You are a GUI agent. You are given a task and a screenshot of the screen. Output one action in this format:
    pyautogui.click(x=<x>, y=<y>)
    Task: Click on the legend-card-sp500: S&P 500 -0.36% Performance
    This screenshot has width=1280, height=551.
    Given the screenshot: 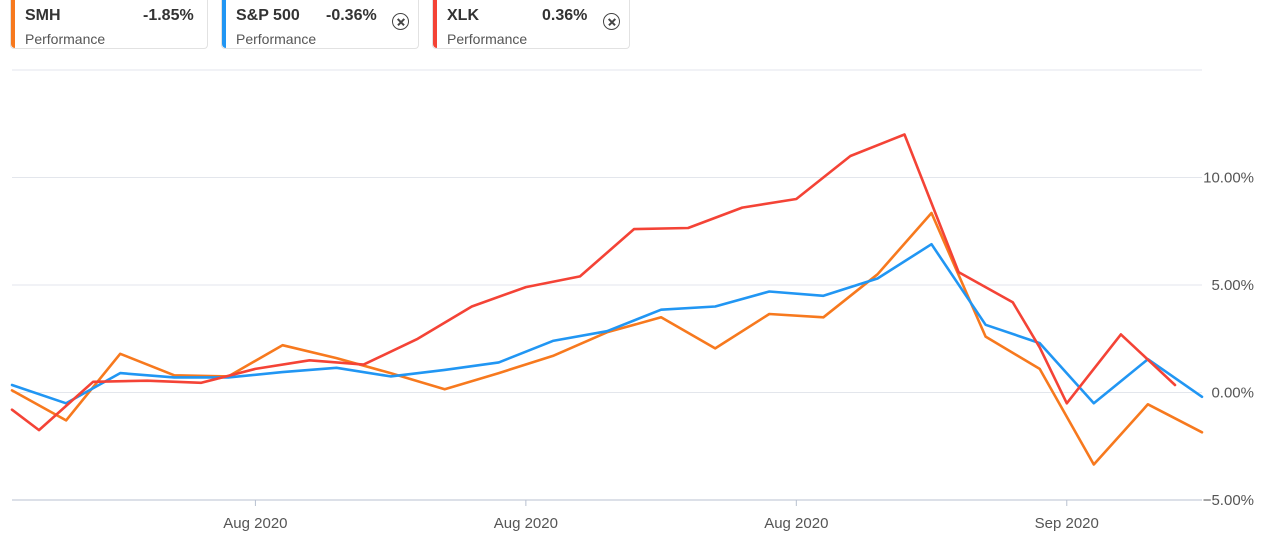 What is the action you would take?
    pyautogui.click(x=320, y=24)
    